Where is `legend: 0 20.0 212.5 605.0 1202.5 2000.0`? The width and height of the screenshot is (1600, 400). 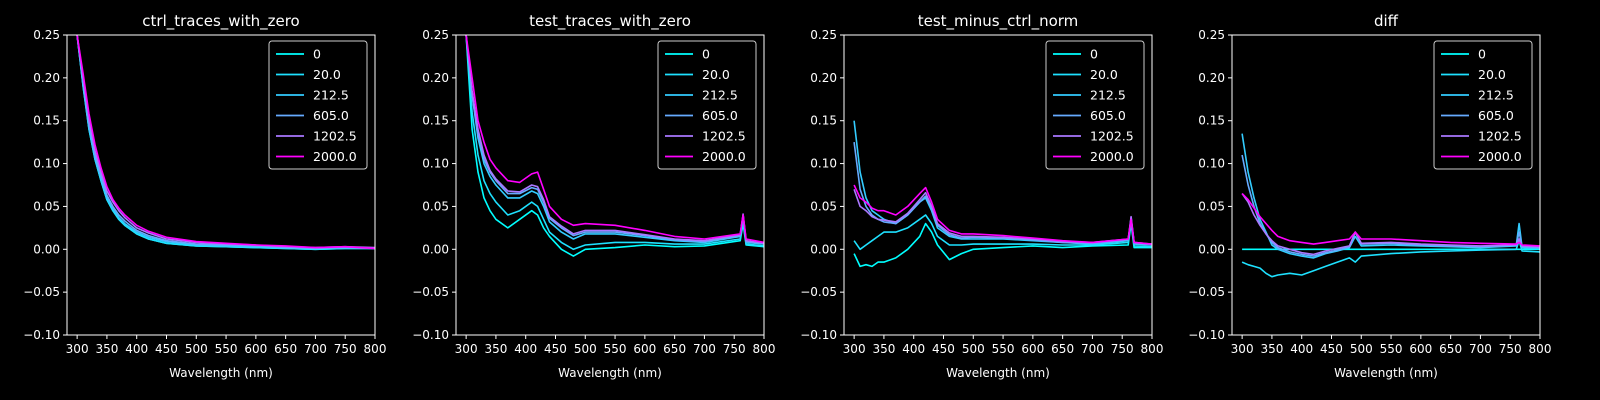
legend: 0 20.0 212.5 605.0 1202.5 2000.0 is located at coordinates (1095, 105).